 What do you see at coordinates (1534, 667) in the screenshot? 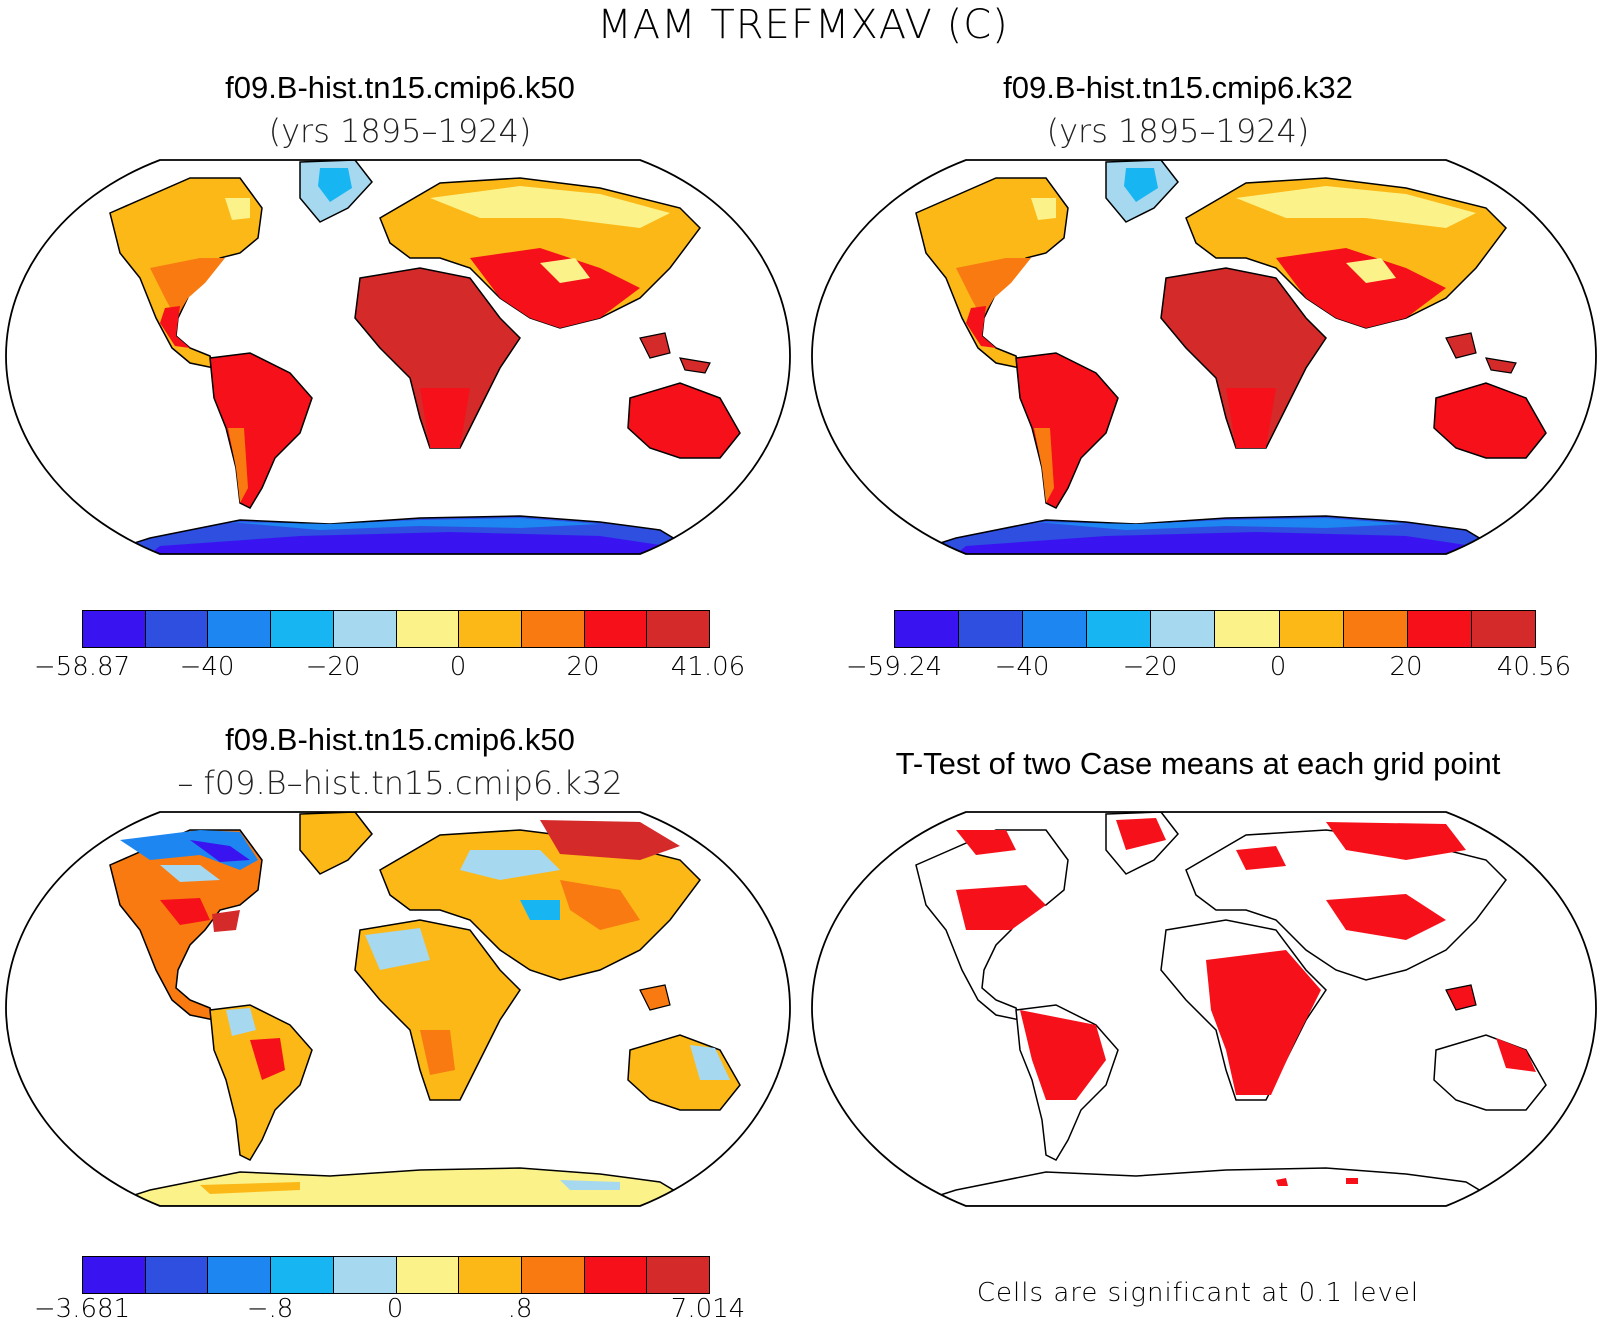
I see `colorbar-tr-label-5: 40.56` at bounding box center [1534, 667].